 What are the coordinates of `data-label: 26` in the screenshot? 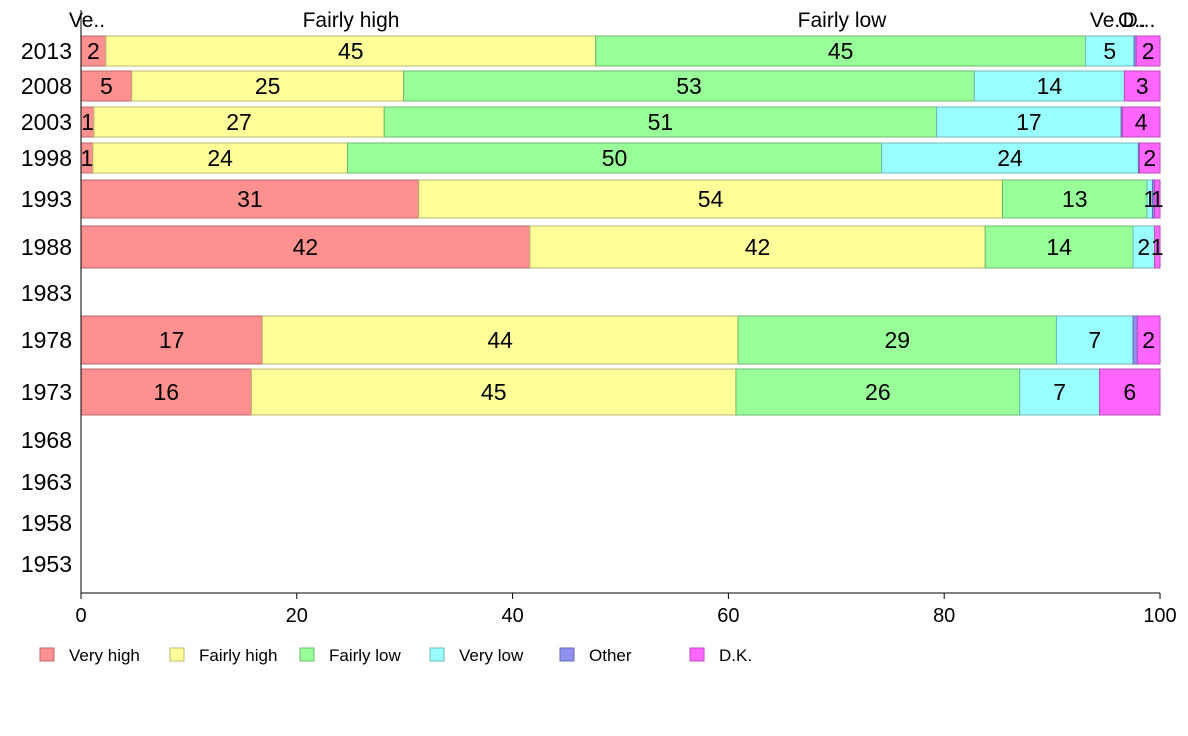 It's located at (878, 392).